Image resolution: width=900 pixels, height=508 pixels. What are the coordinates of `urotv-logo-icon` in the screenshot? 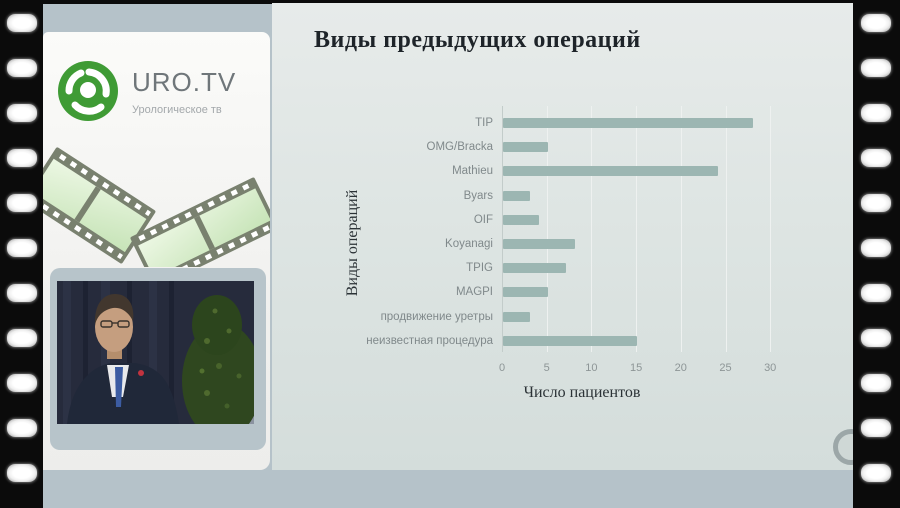 It's located at (88, 91).